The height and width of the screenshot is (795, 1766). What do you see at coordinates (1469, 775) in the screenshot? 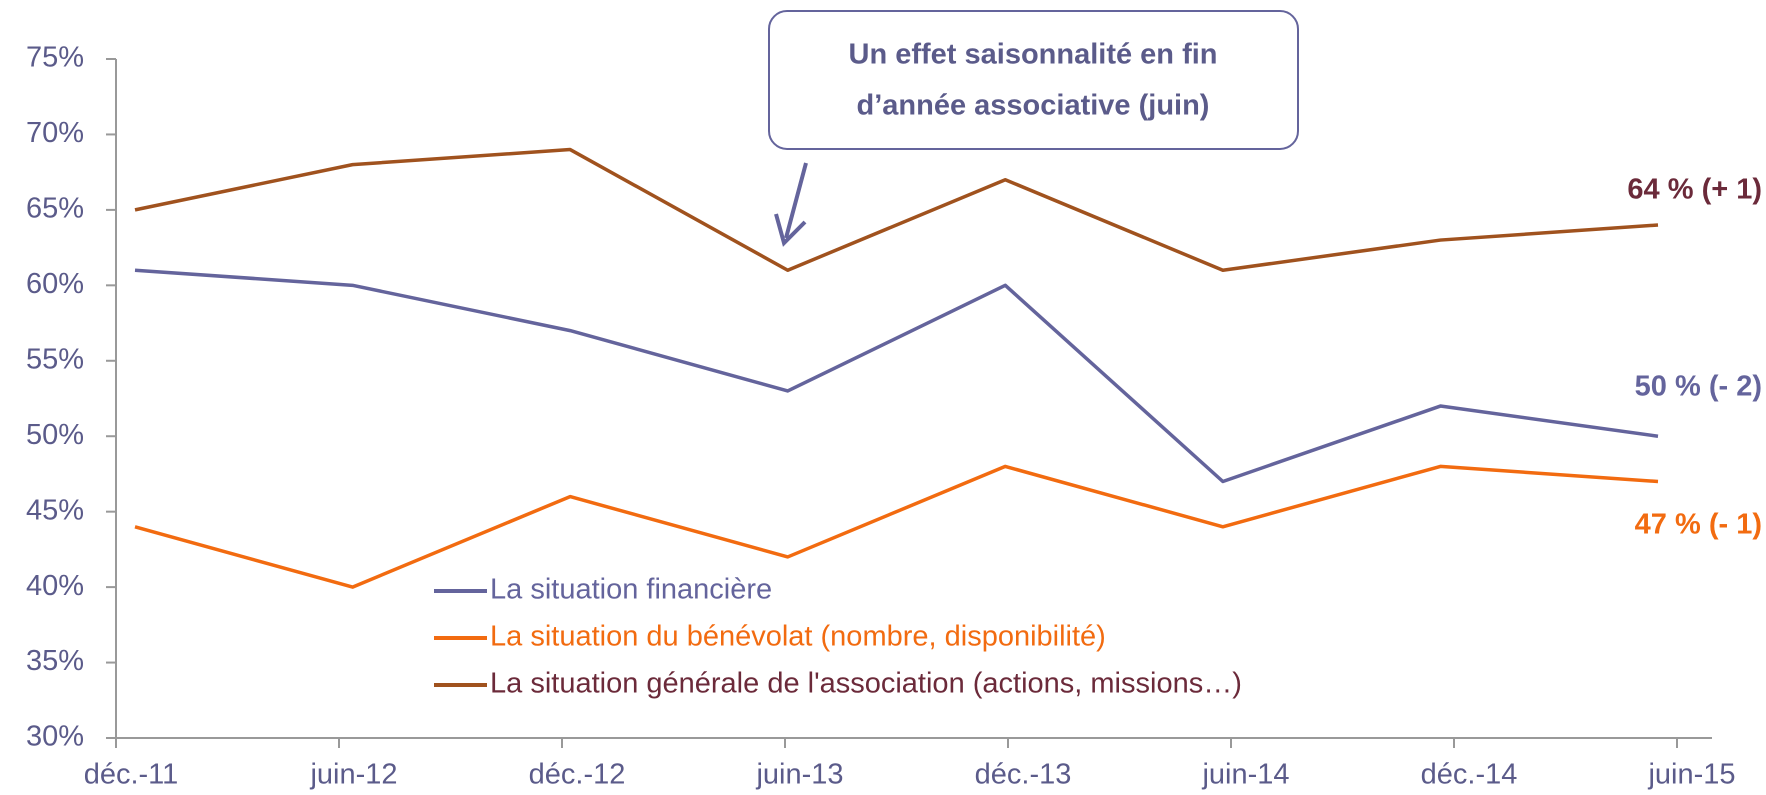
I see `x-tick-label: déc.-14` at bounding box center [1469, 775].